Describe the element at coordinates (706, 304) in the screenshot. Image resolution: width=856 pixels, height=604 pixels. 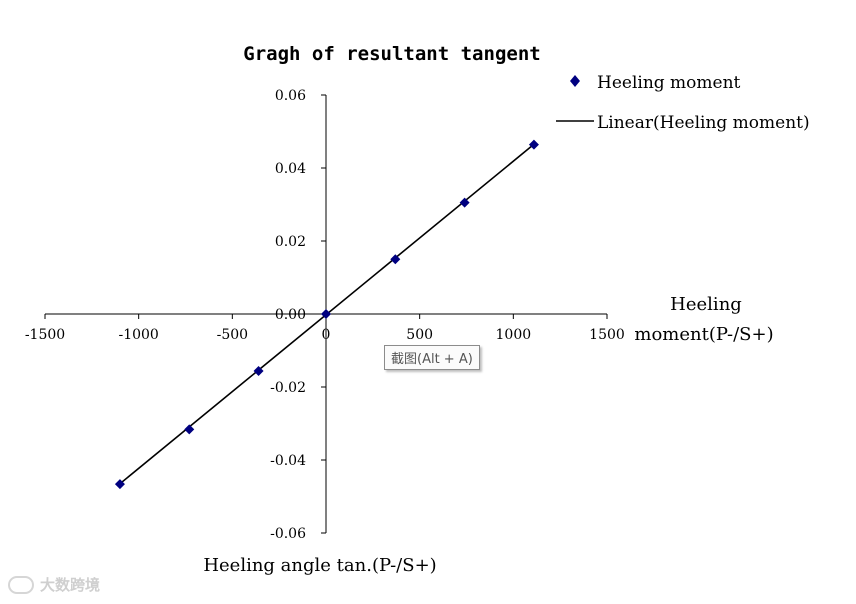
I see `x-axis-label-line-1: Heeling` at that location.